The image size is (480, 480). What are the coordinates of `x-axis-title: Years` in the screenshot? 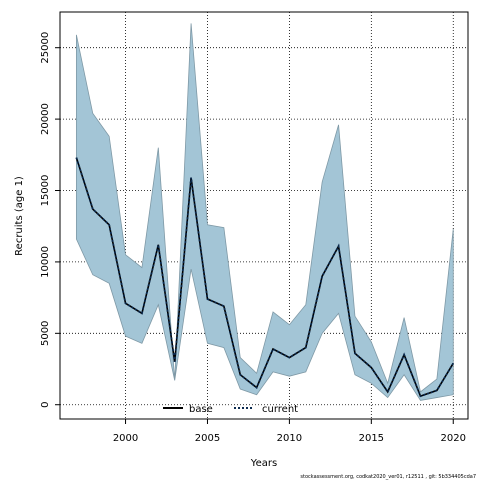 It's located at (263, 463).